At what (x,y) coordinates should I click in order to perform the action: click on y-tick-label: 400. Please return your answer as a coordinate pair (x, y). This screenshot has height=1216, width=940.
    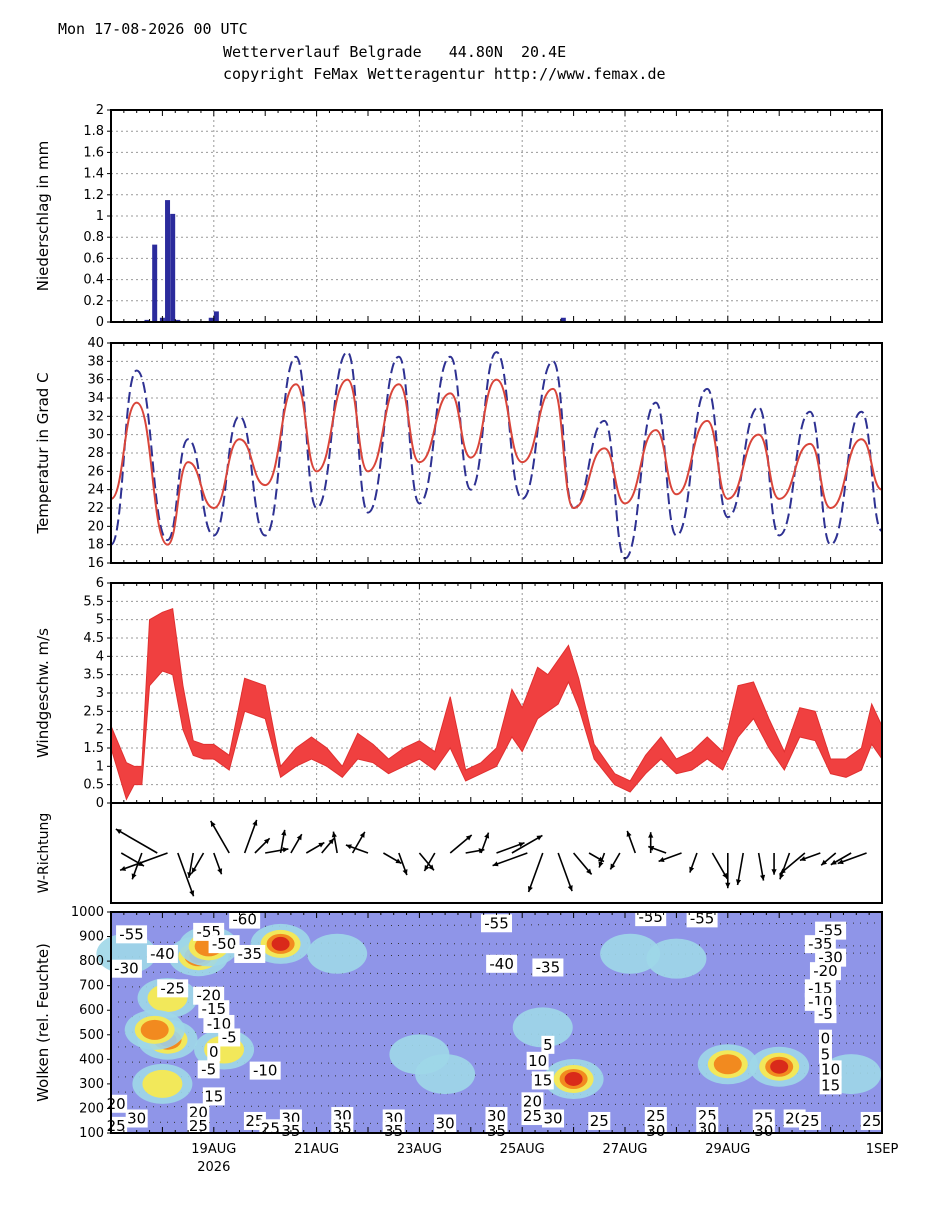
    Looking at the image, I should click on (91, 1059).